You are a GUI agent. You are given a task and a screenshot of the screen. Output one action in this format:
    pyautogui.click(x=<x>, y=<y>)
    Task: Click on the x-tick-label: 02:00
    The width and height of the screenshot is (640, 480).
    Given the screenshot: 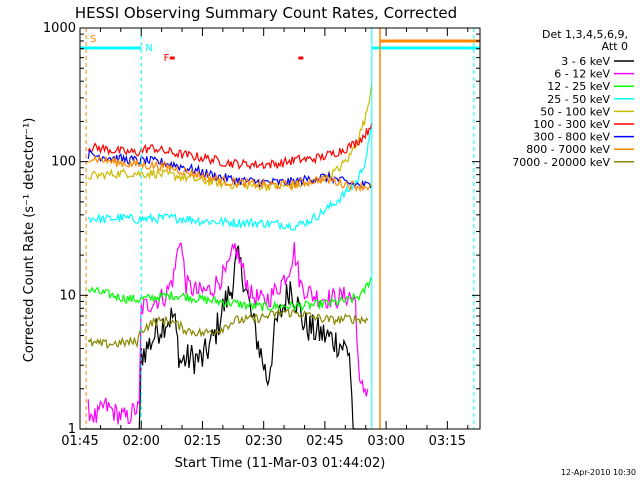 What is the action you would take?
    pyautogui.click(x=140, y=441)
    